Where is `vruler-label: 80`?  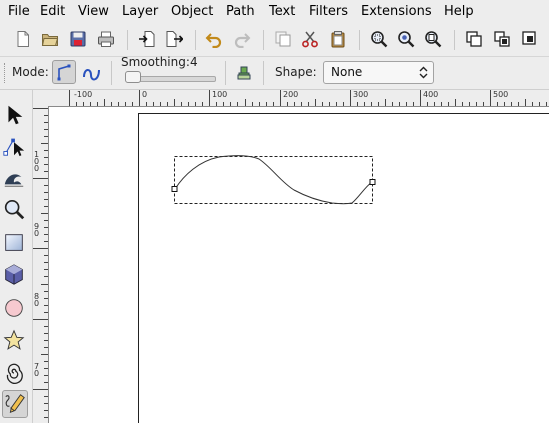
vruler-label: 80 is located at coordinates (37, 300).